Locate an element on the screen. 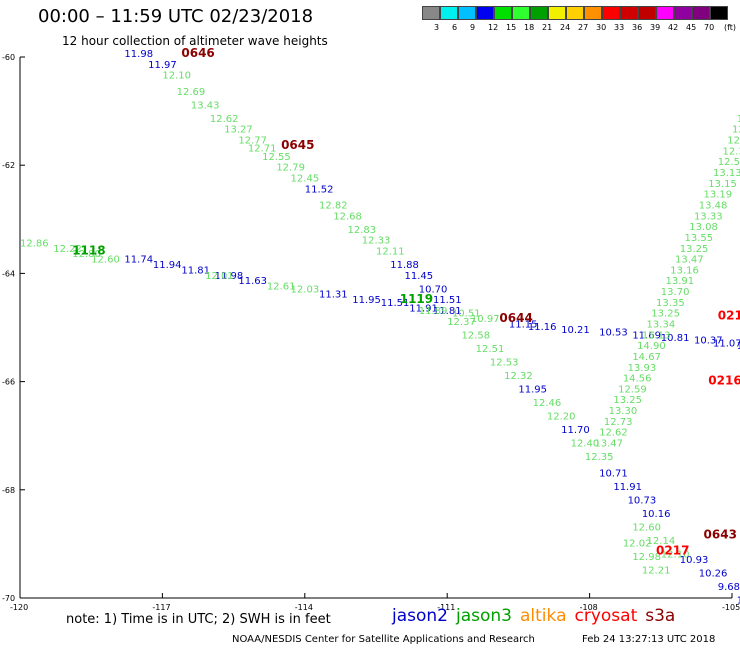  swh-value: 13.47 is located at coordinates (608, 444).